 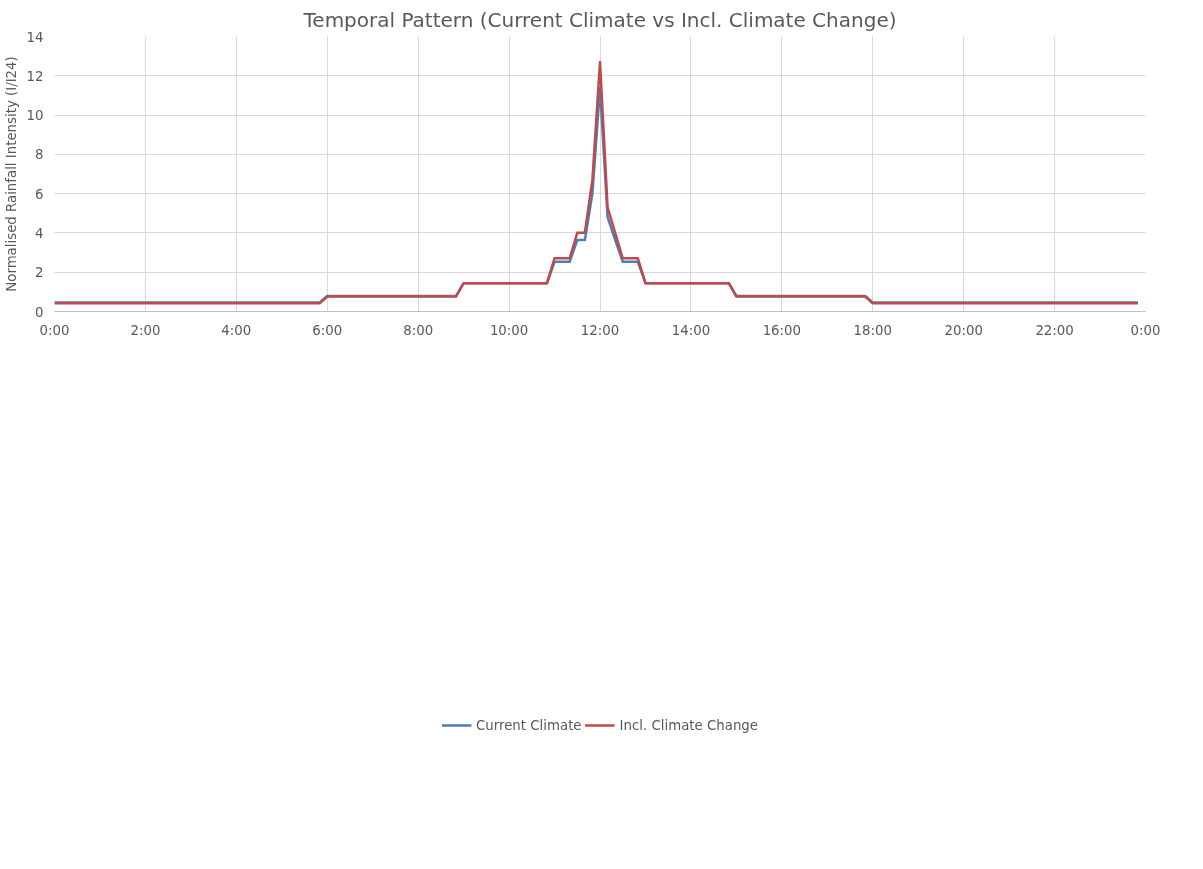 I want to click on y-tick-label: 14, so click(x=35, y=37).